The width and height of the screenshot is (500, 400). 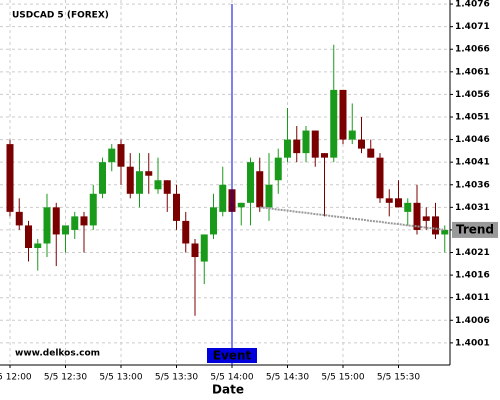 I want to click on y-tick-label: 1.4076, so click(x=472, y=5).